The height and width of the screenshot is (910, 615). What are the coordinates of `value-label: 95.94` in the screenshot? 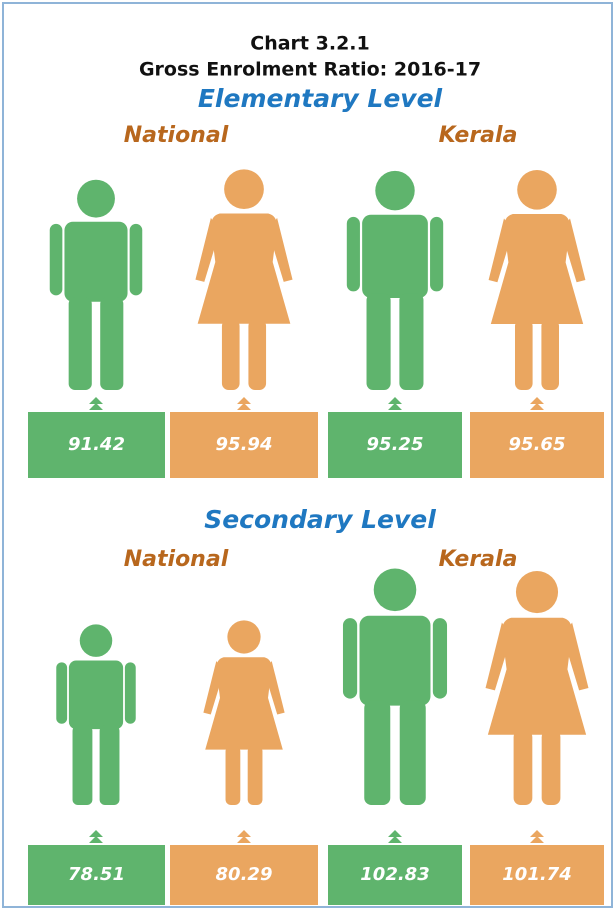 It's located at (244, 444).